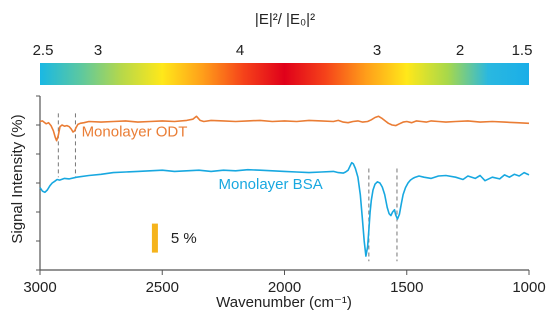 The width and height of the screenshot is (550, 320). Describe the element at coordinates (528, 287) in the screenshot. I see `x-tick-label: 1000` at that location.